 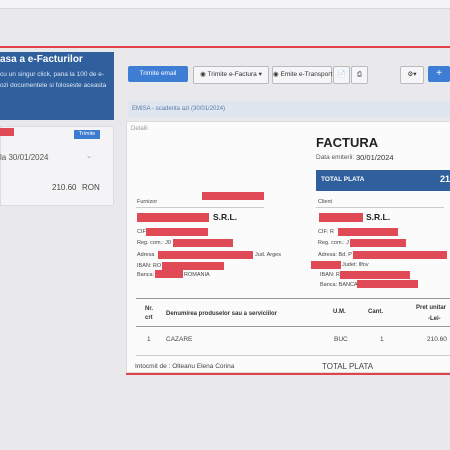 I want to click on status-strip, so click(x=289, y=109).